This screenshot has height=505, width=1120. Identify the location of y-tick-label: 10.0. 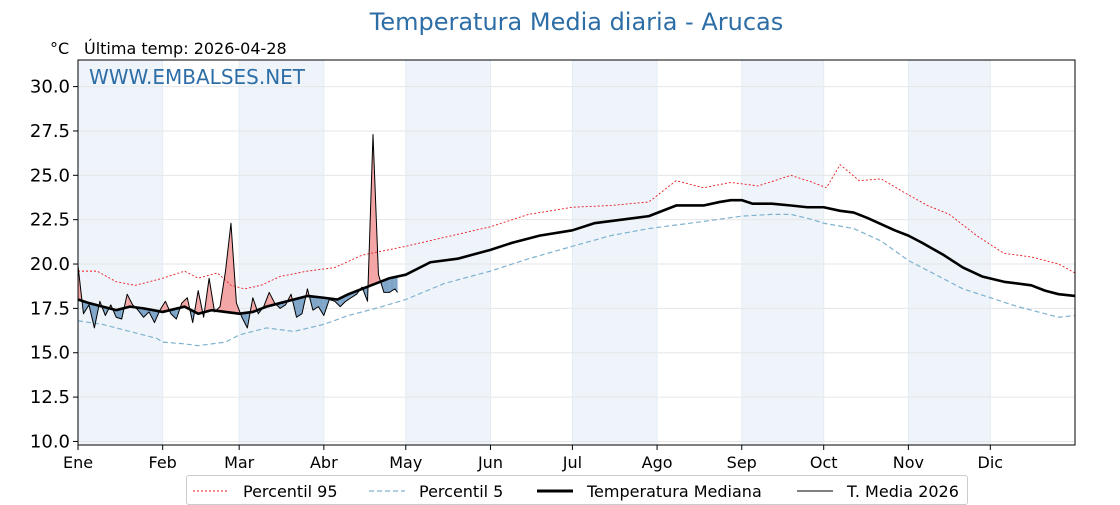
(50, 441).